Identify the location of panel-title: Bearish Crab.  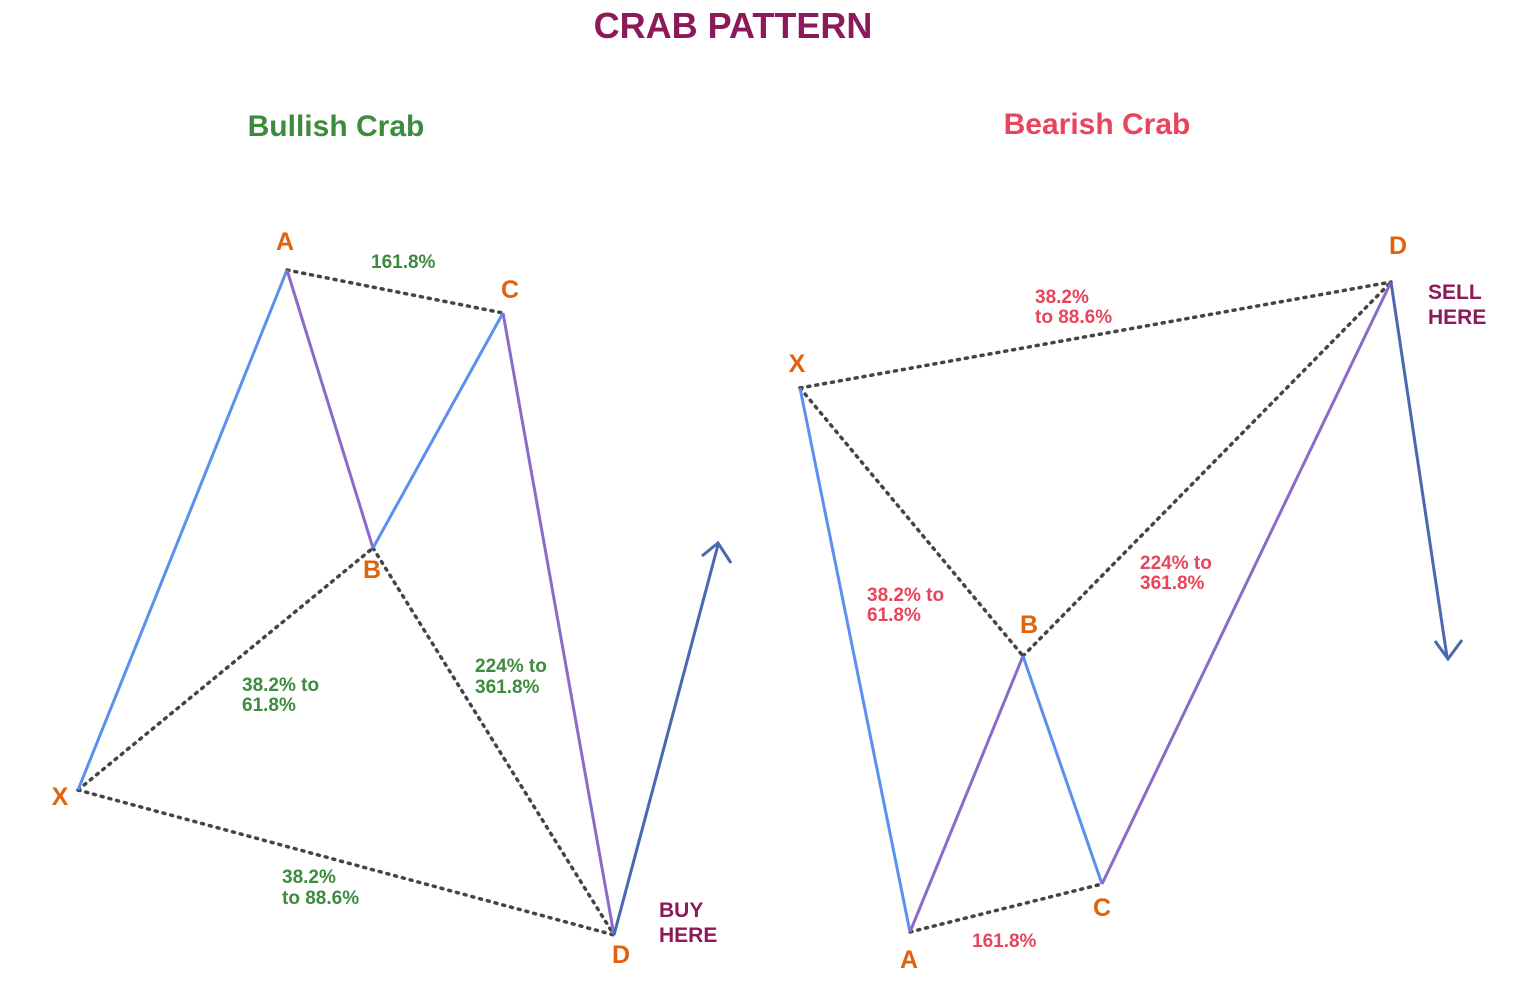
(1097, 124).